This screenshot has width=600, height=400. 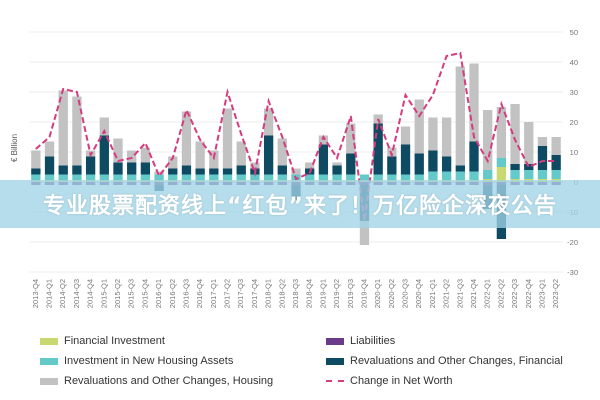 What do you see at coordinates (158, 293) in the screenshot?
I see `x-tick-label: 2016-Q1` at bounding box center [158, 293].